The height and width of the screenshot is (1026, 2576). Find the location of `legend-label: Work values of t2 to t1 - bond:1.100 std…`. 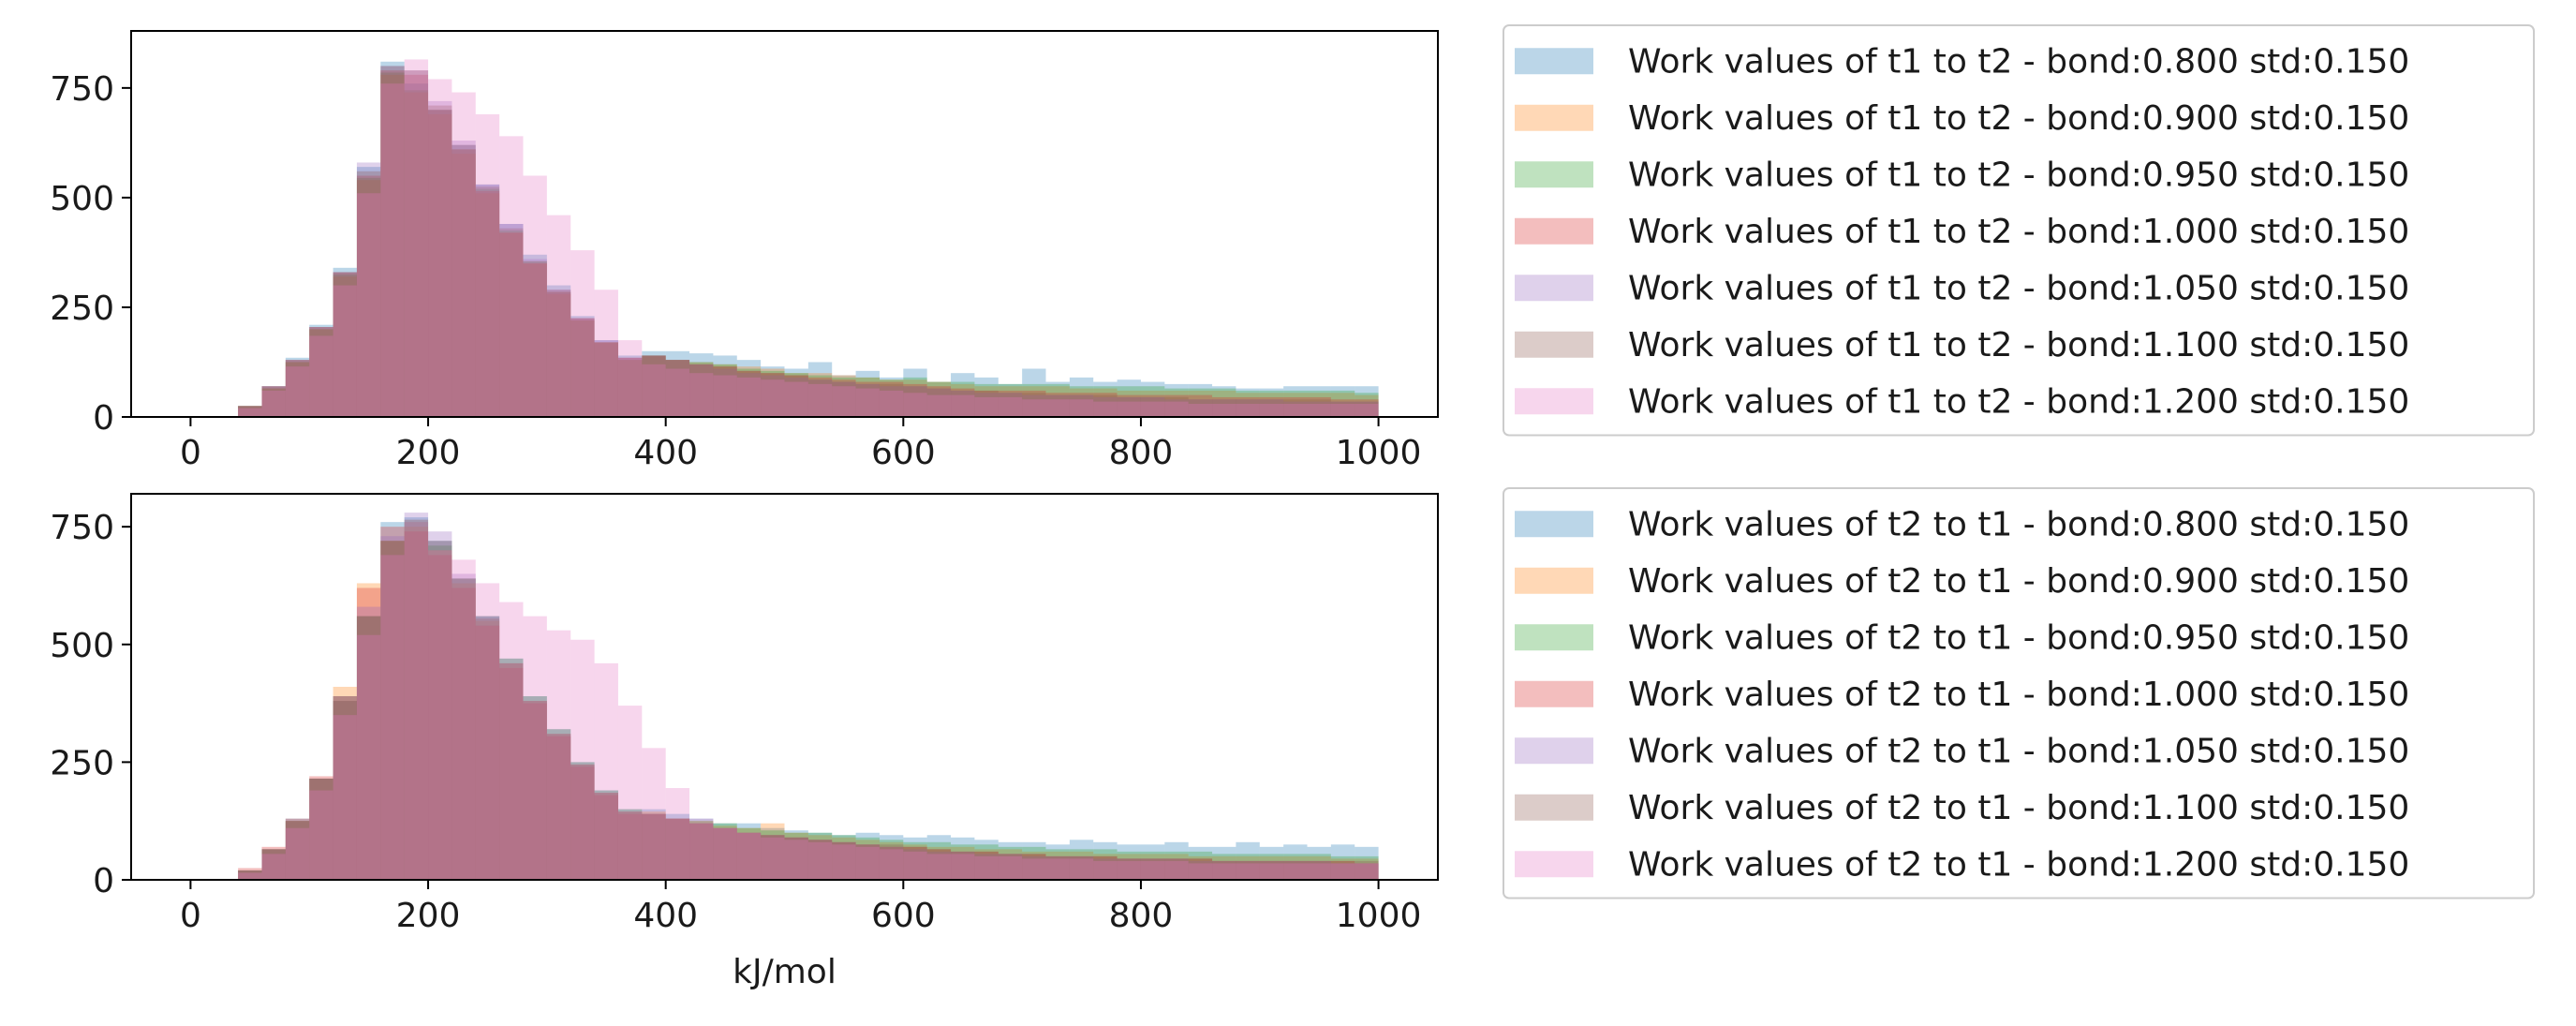

legend-label: Work values of t2 to t1 - bond:1.100 std… is located at coordinates (2019, 808).